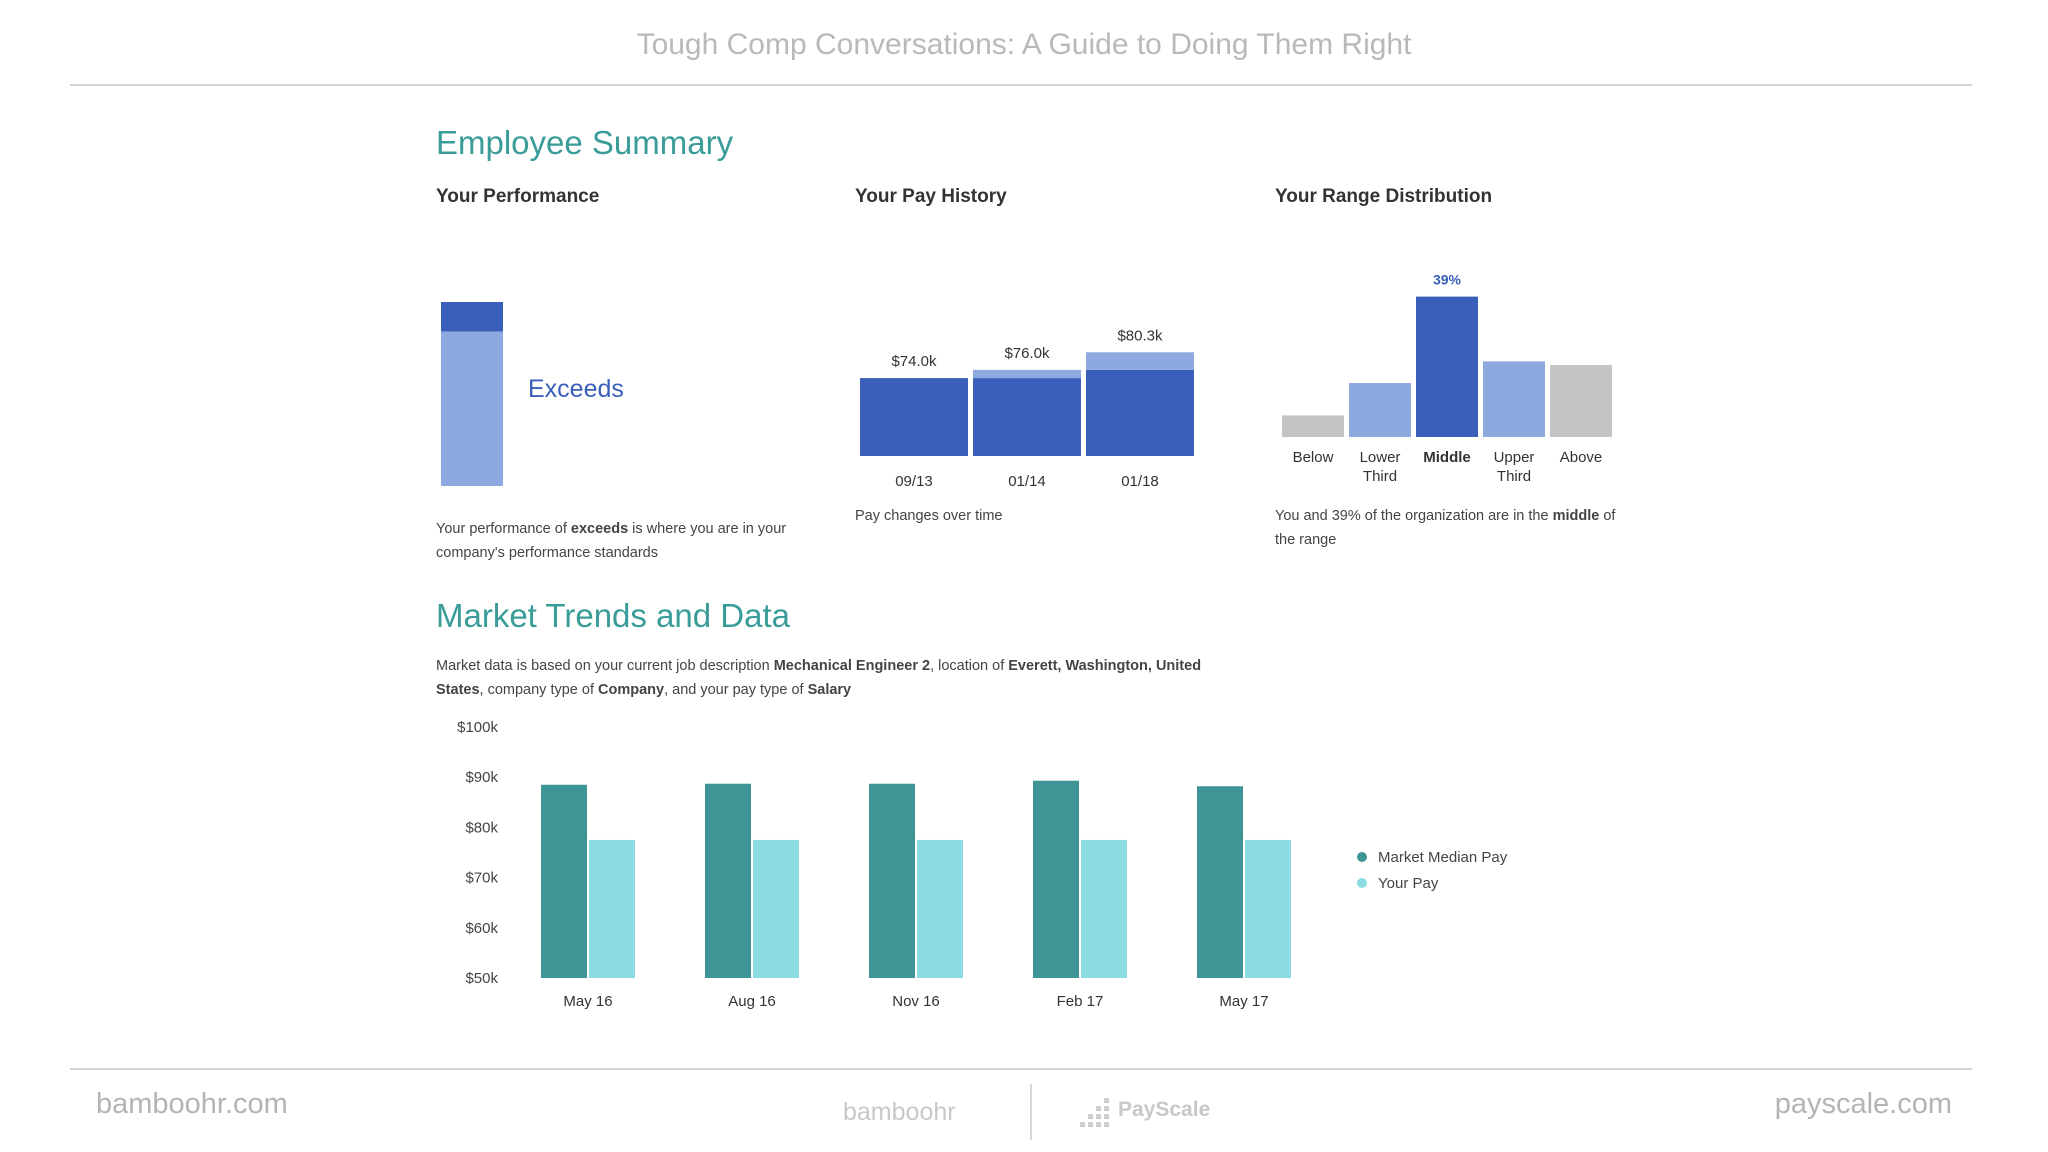  Describe the element at coordinates (1027, 481) in the screenshot. I see `pay-tick-label: 01/14` at that location.